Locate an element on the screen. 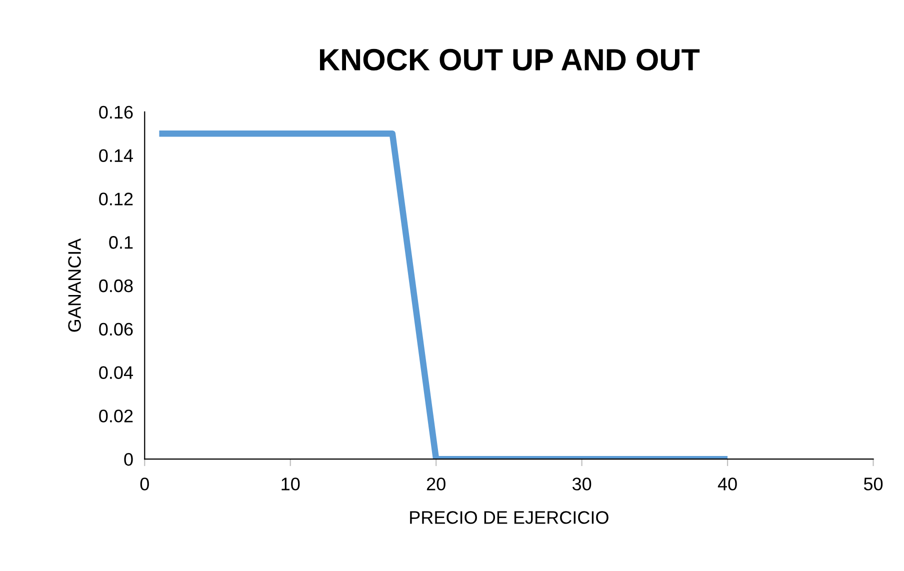  y-tick-label: 0.16 is located at coordinates (116, 112).